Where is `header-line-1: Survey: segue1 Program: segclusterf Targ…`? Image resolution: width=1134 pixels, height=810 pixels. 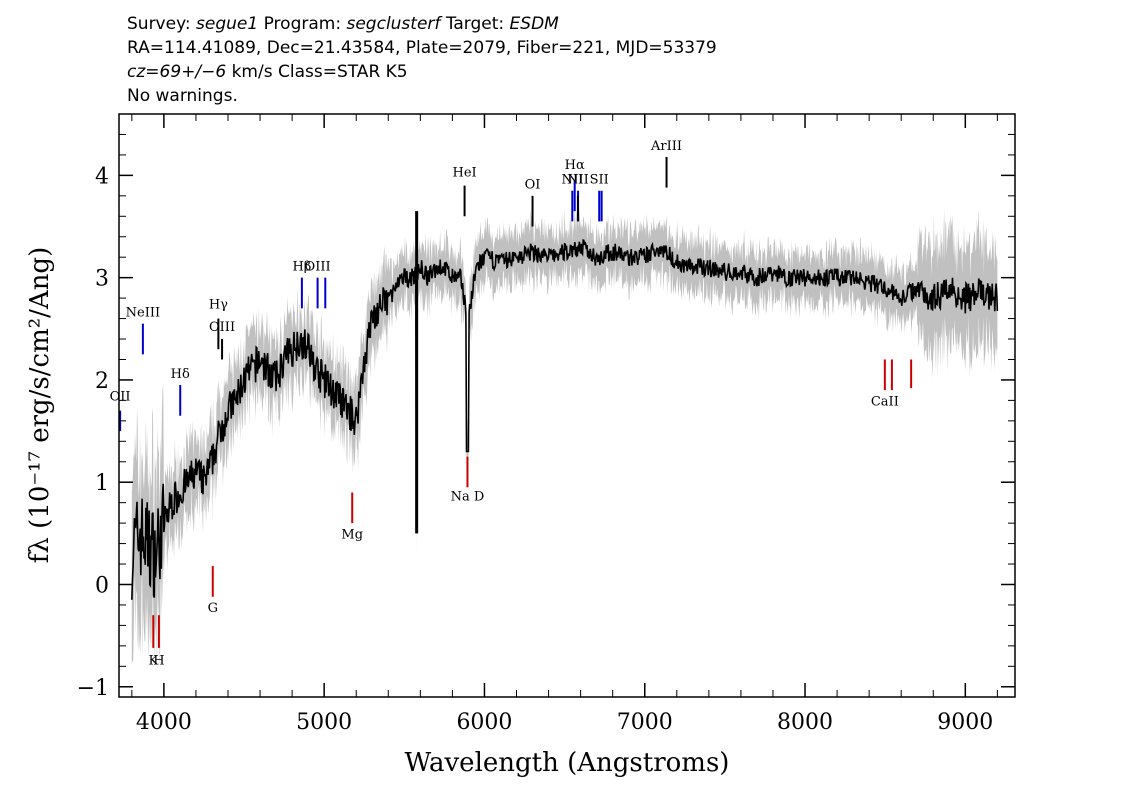 header-line-1: Survey: segue1 Program: segclusterf Targ… is located at coordinates (422, 24).